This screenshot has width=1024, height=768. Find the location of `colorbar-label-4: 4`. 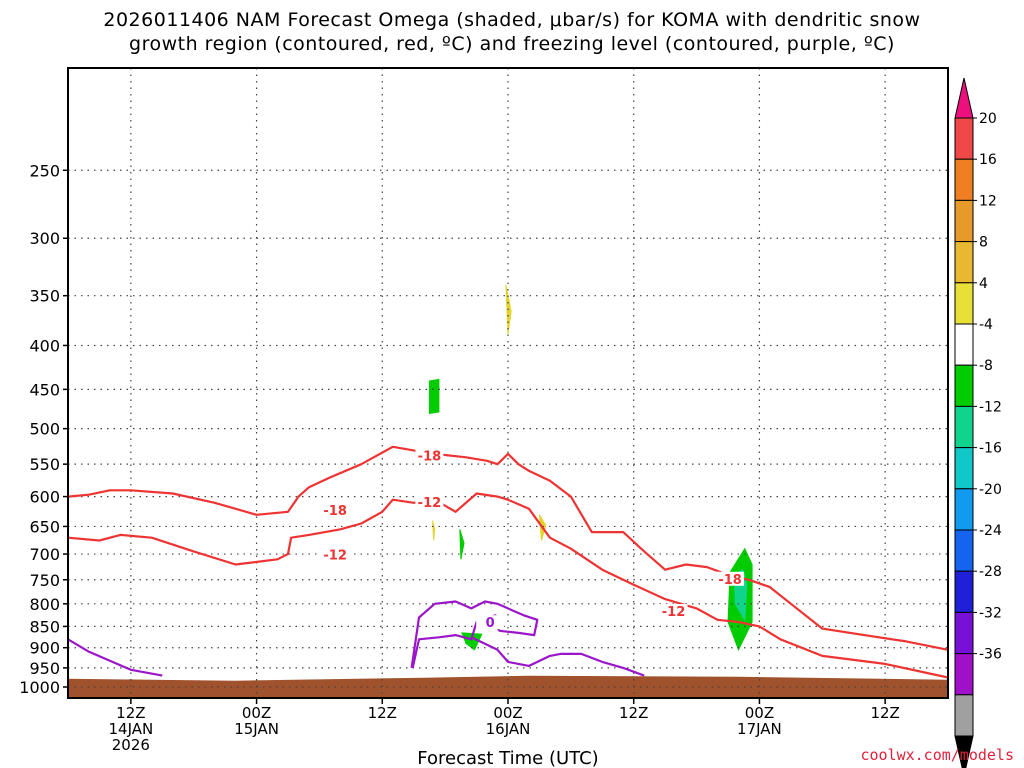

colorbar-label-4: 4 is located at coordinates (983, 284).